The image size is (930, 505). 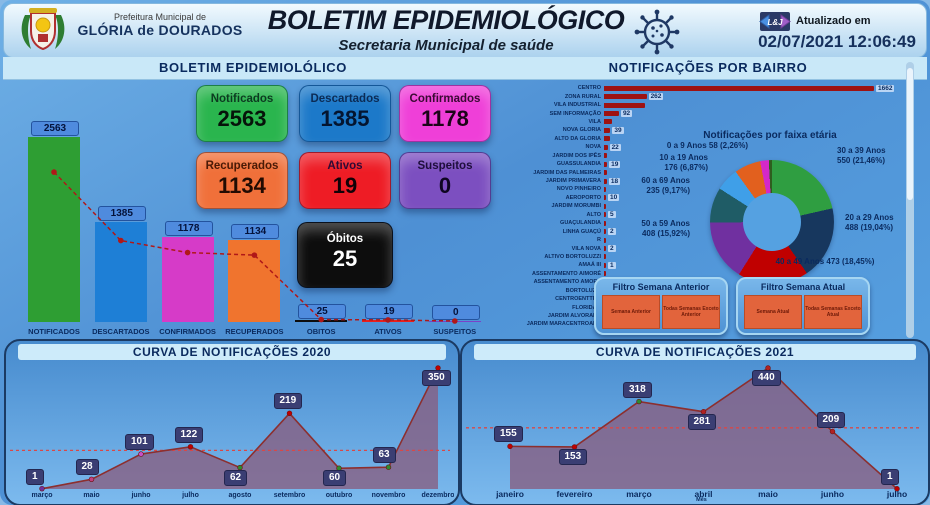 I want to click on card-confirmados: Confirmados 1178, so click(x=445, y=113).